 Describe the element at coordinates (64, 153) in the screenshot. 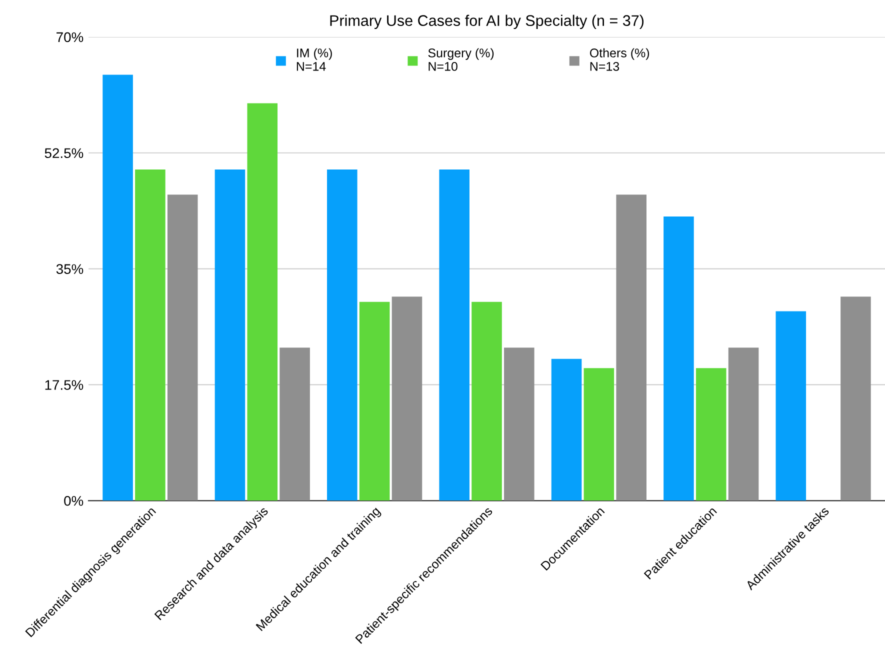

I see `y-tick-label: 52.5%` at that location.